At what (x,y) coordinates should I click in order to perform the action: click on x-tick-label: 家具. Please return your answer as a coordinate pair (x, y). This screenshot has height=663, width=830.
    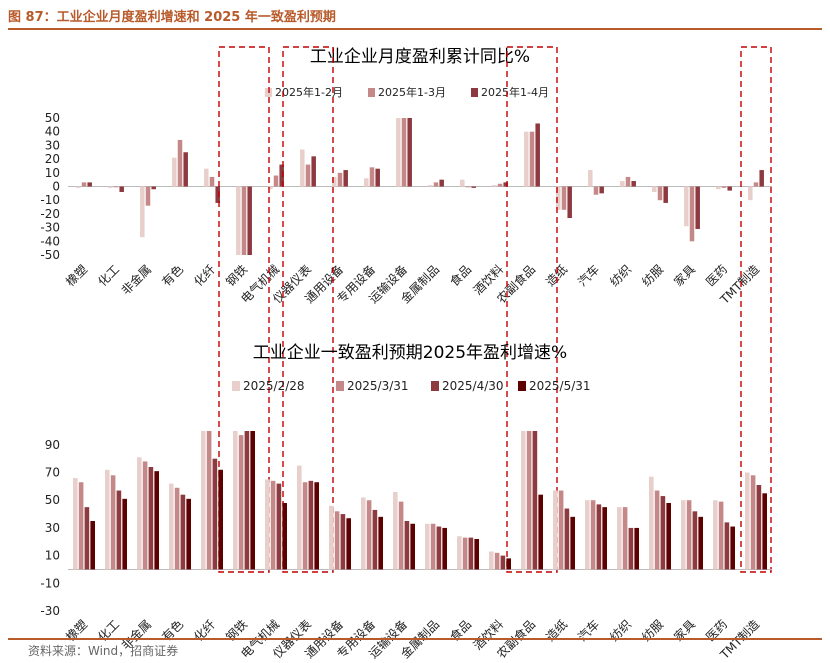
    Looking at the image, I should click on (685, 276).